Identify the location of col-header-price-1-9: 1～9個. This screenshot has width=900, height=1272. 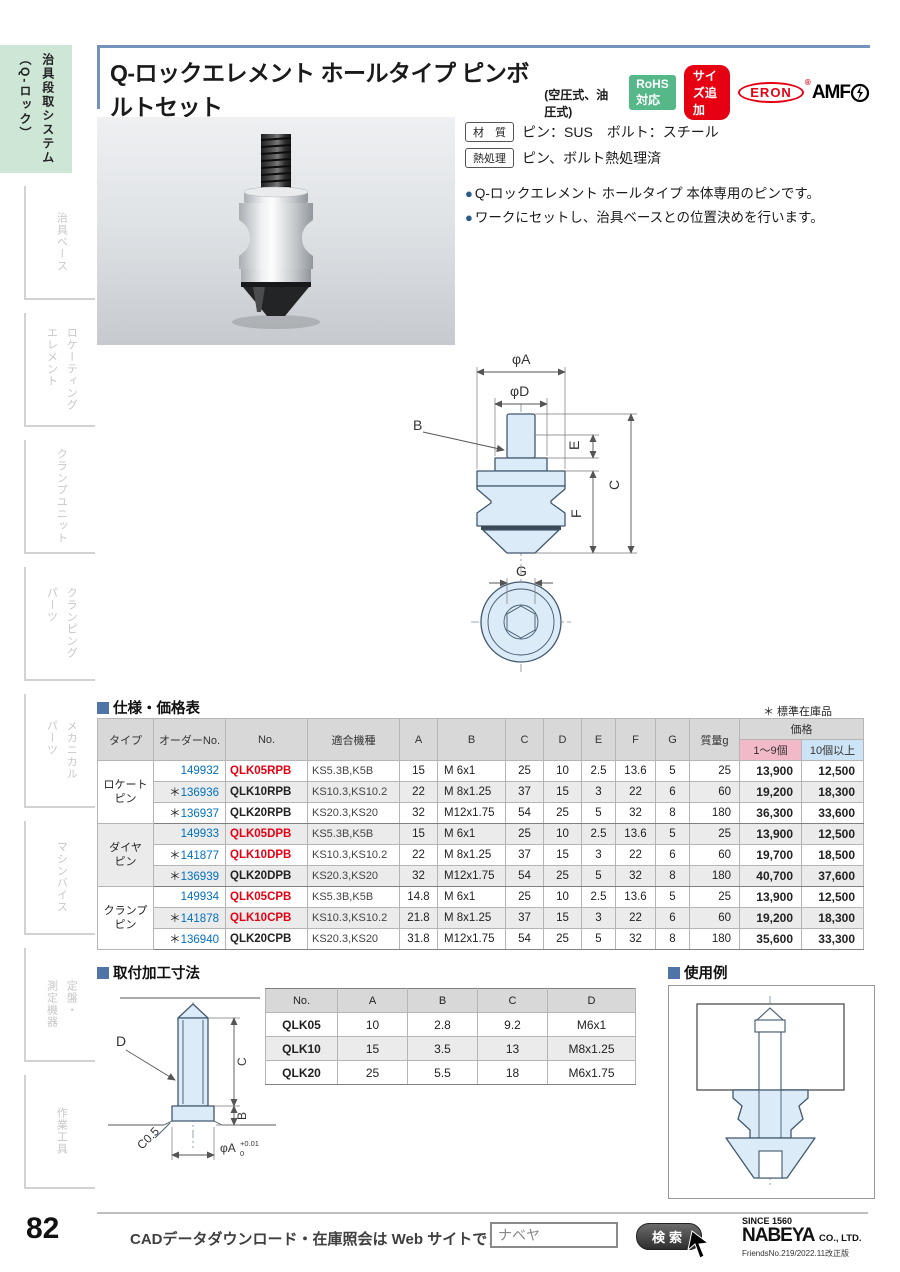
(770, 750).